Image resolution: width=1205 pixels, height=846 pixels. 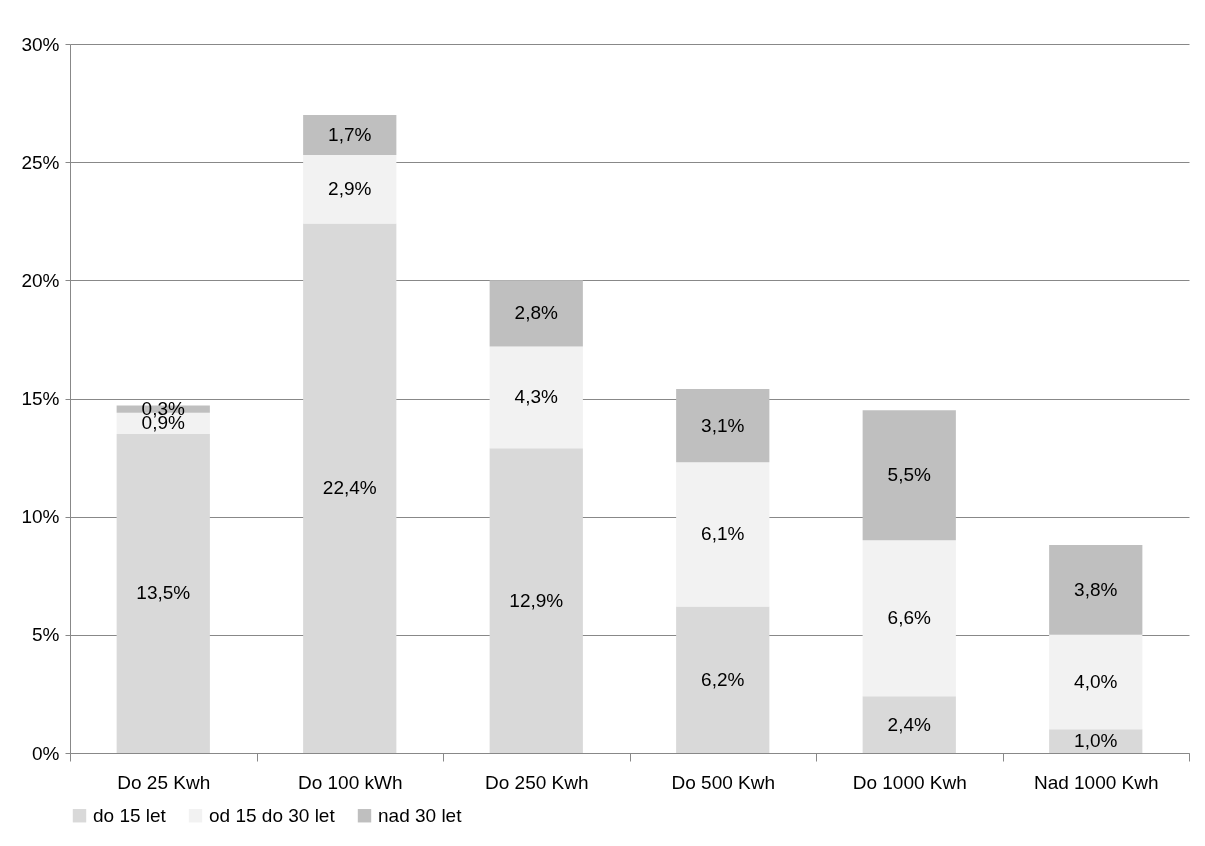 I want to click on data-label: 5,5%, so click(x=909, y=475).